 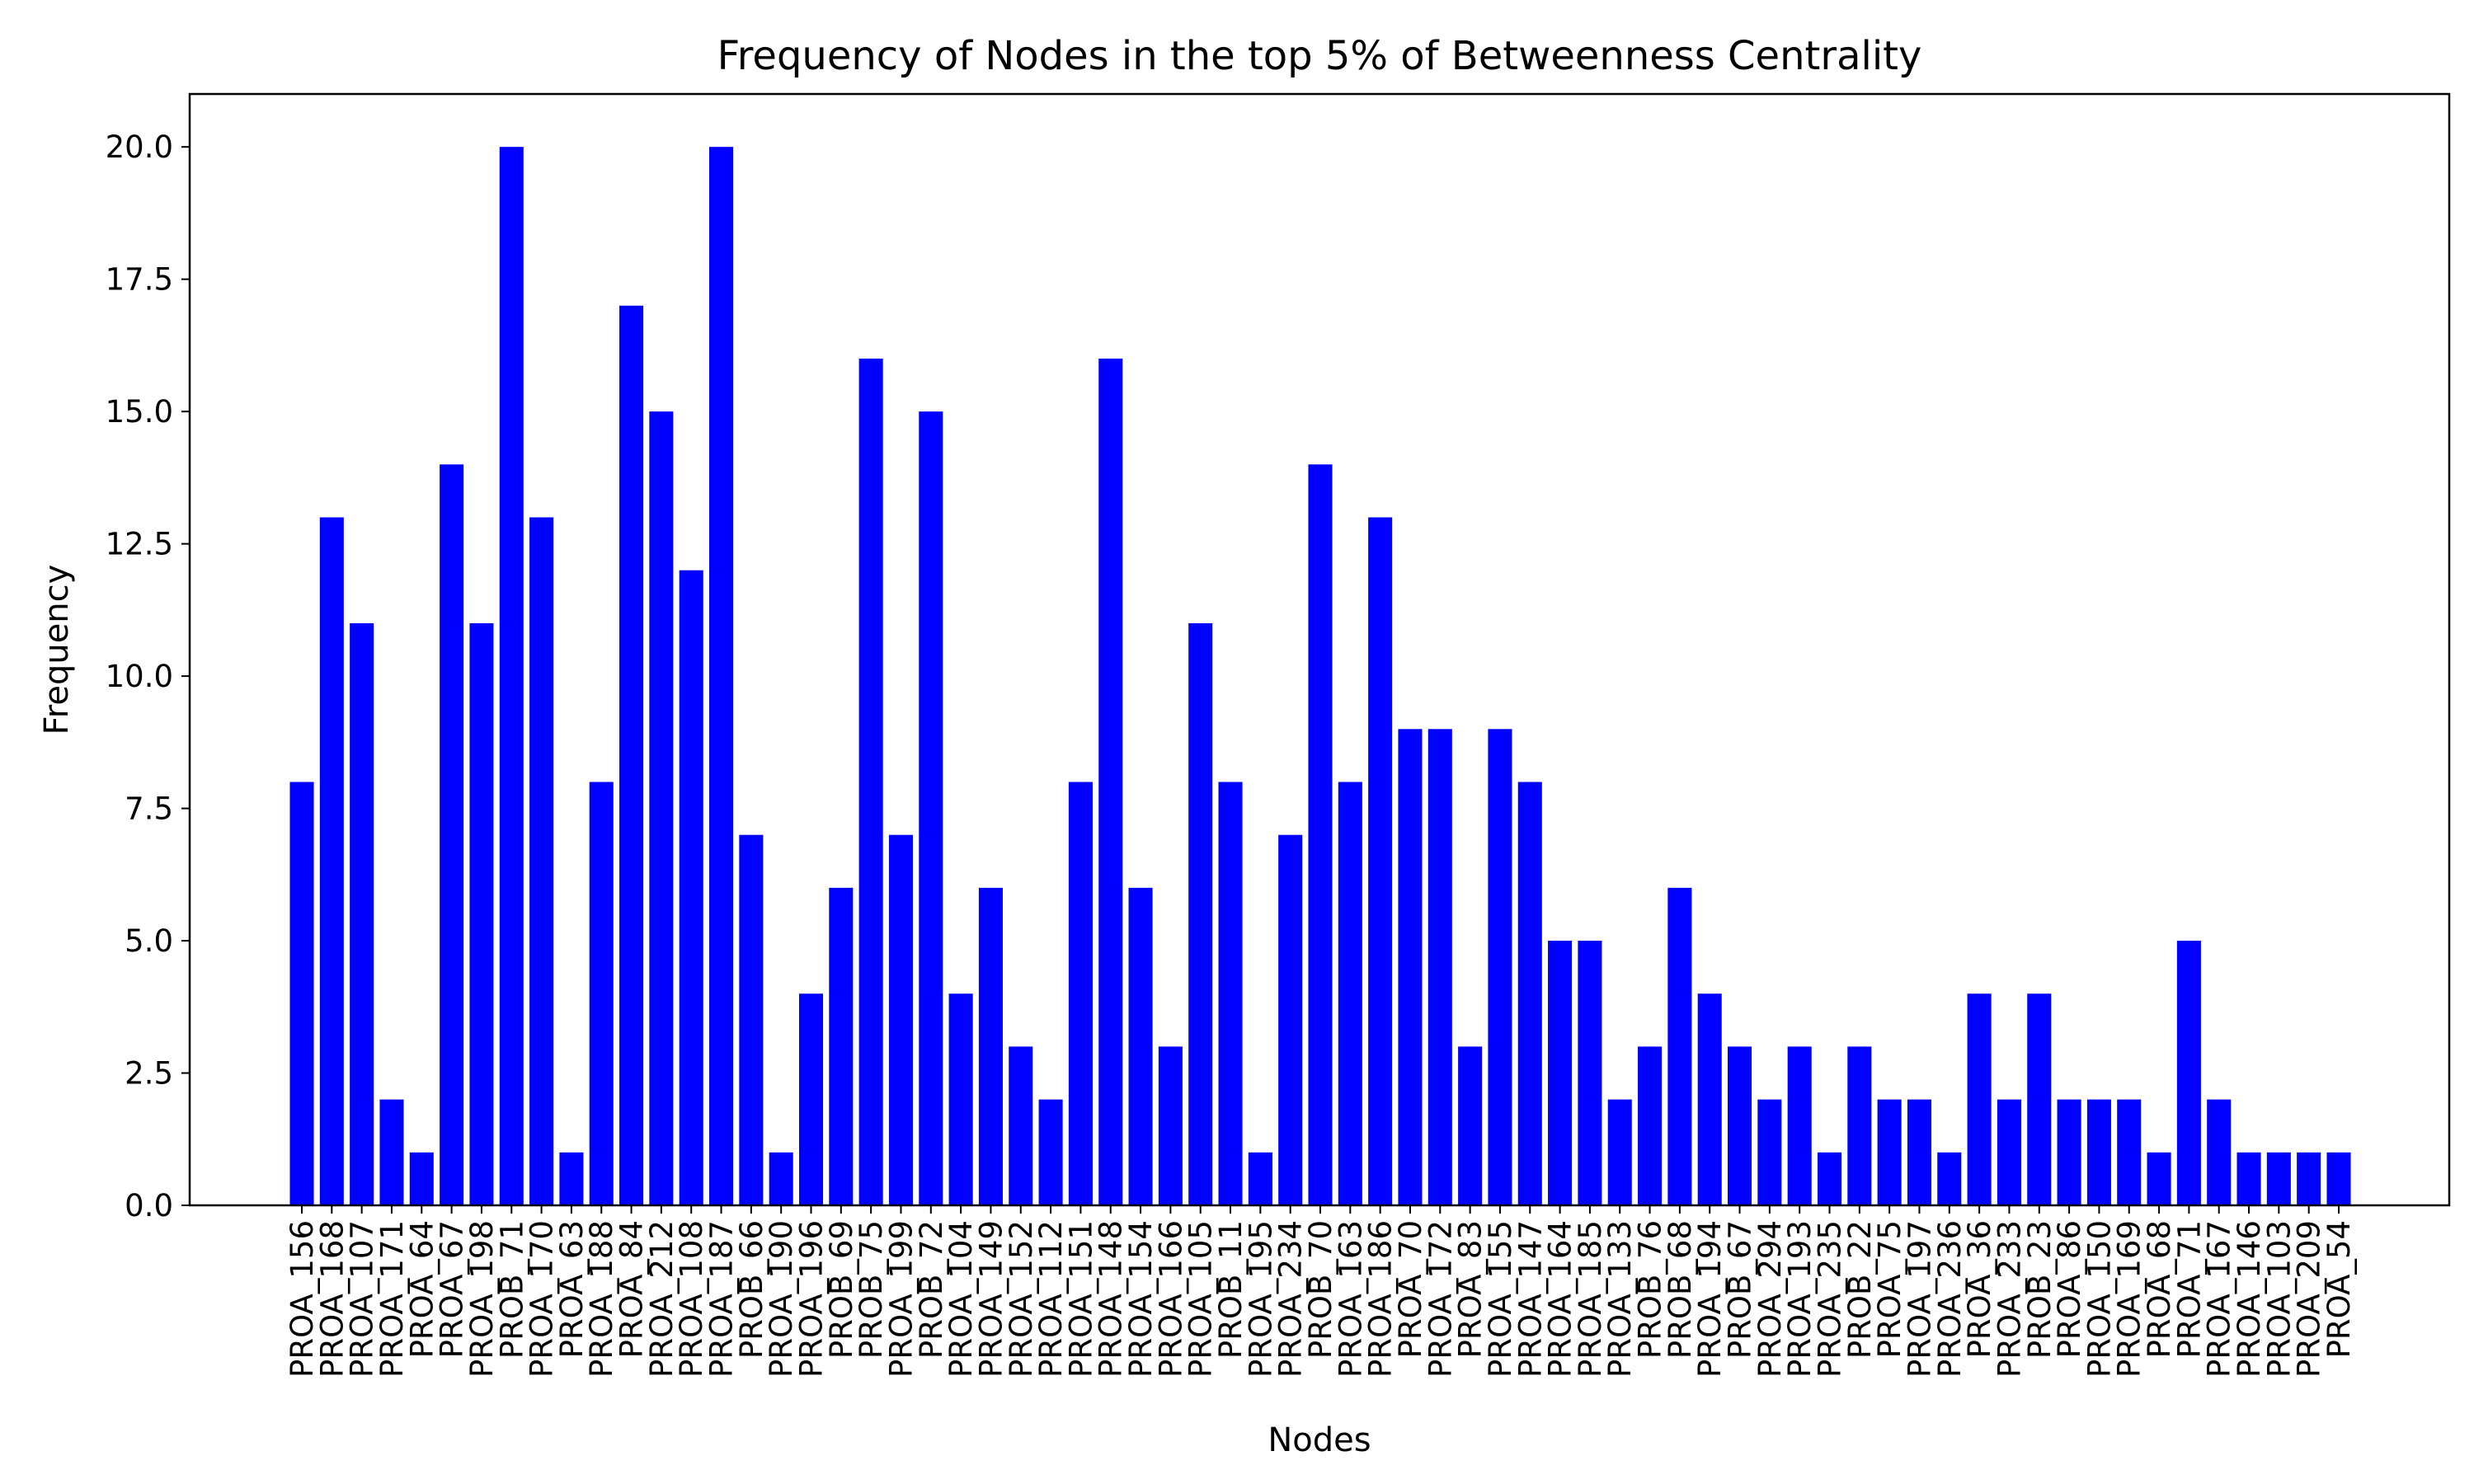 What do you see at coordinates (2099, 1299) in the screenshot?
I see `x-tick-label: PROA_150` at bounding box center [2099, 1299].